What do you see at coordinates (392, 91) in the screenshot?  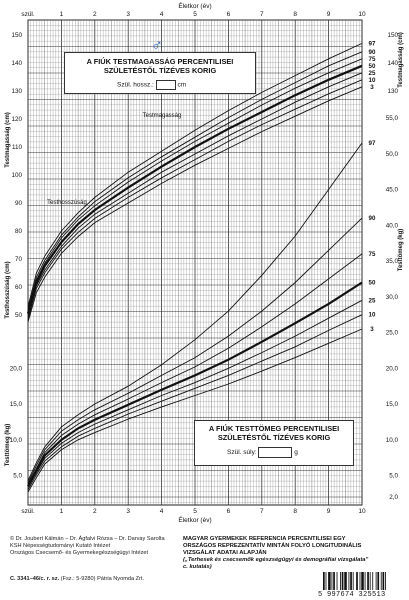 I see `height-y-tick-right: 130` at bounding box center [392, 91].